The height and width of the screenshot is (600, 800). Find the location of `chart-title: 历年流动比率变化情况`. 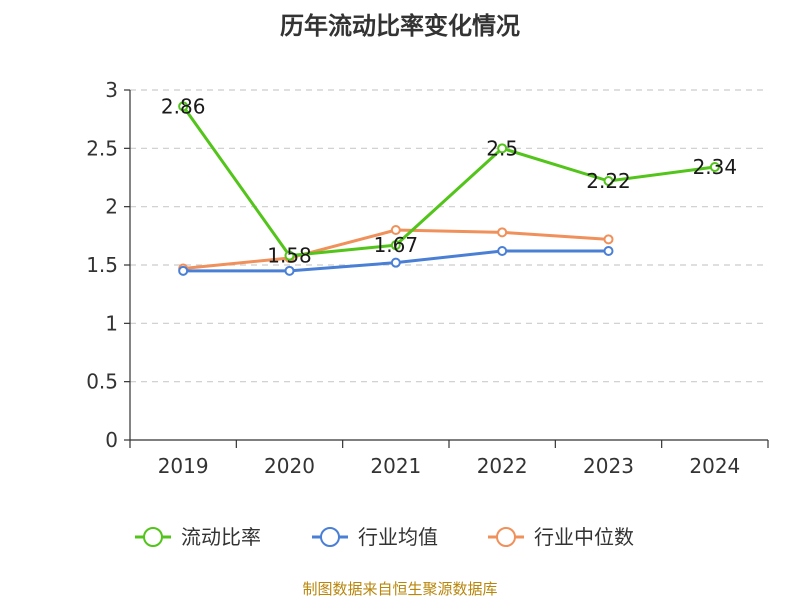

chart-title: 历年流动比率变化情况 is located at coordinates (400, 26).